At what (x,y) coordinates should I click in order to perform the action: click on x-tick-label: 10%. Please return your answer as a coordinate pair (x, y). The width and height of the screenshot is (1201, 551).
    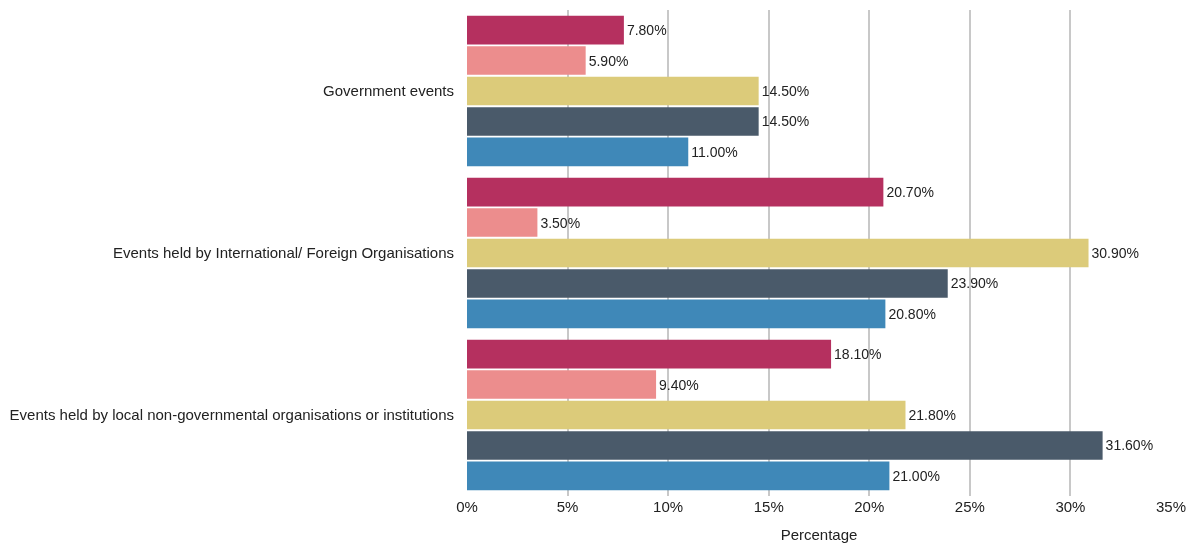
    Looking at the image, I should click on (668, 506).